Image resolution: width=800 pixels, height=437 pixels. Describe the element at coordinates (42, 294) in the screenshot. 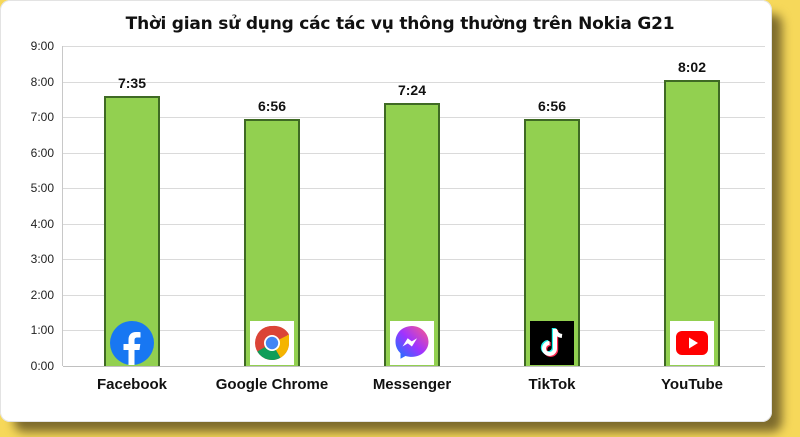

I see `y-tick-label: 2:00` at that location.